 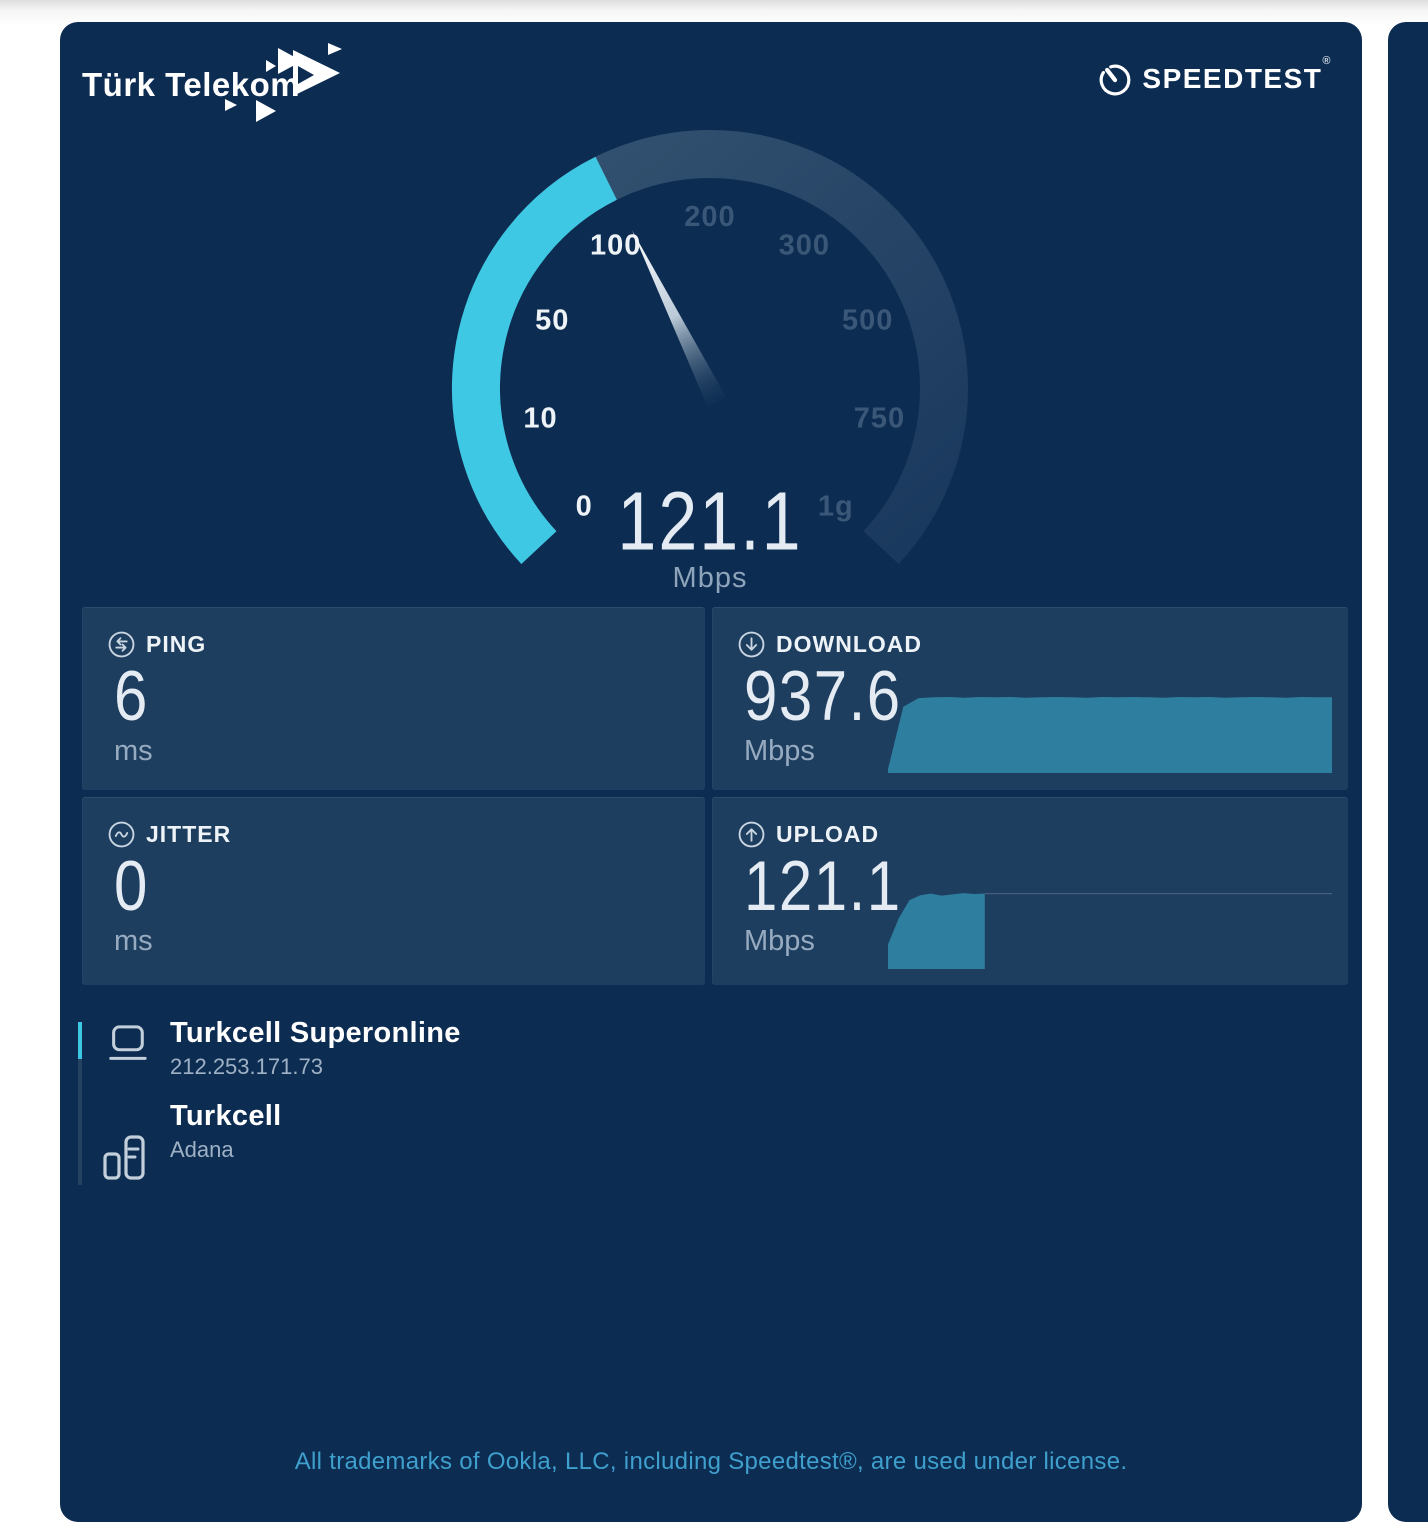 I want to click on gauge-tick-label: 100, so click(x=615, y=245).